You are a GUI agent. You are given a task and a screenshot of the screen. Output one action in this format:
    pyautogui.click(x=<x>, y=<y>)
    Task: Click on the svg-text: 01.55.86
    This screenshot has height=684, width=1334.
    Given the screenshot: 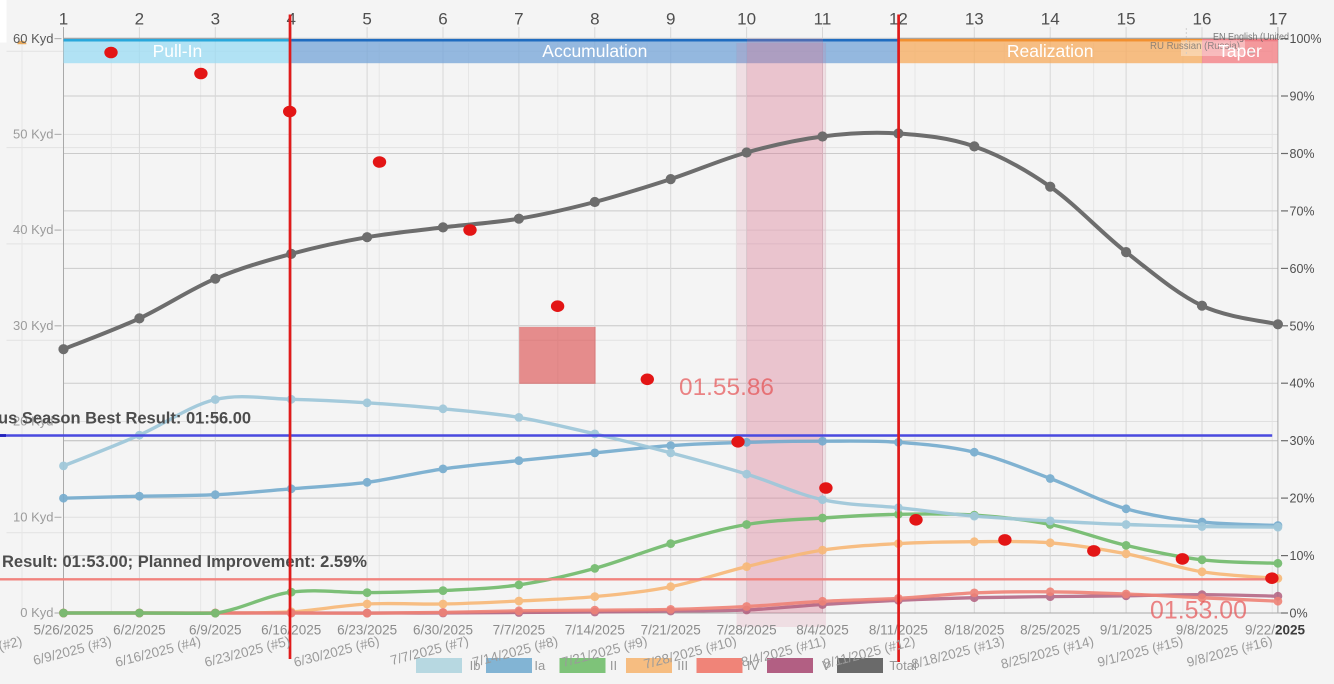 What is the action you would take?
    pyautogui.click(x=726, y=387)
    